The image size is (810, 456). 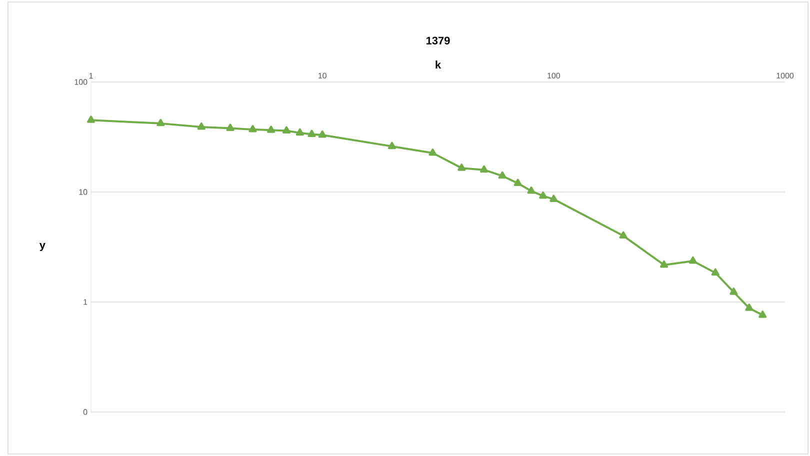 What do you see at coordinates (439, 64) in the screenshot?
I see `x-axis-title: k` at bounding box center [439, 64].